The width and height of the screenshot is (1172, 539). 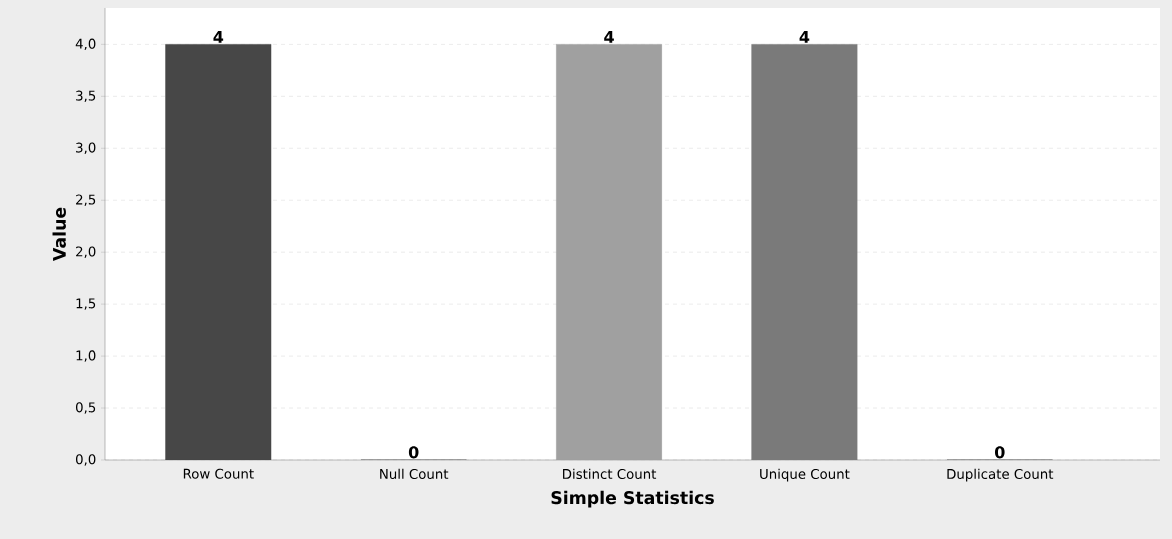 I want to click on y-tick-label: 2,0, so click(x=86, y=252).